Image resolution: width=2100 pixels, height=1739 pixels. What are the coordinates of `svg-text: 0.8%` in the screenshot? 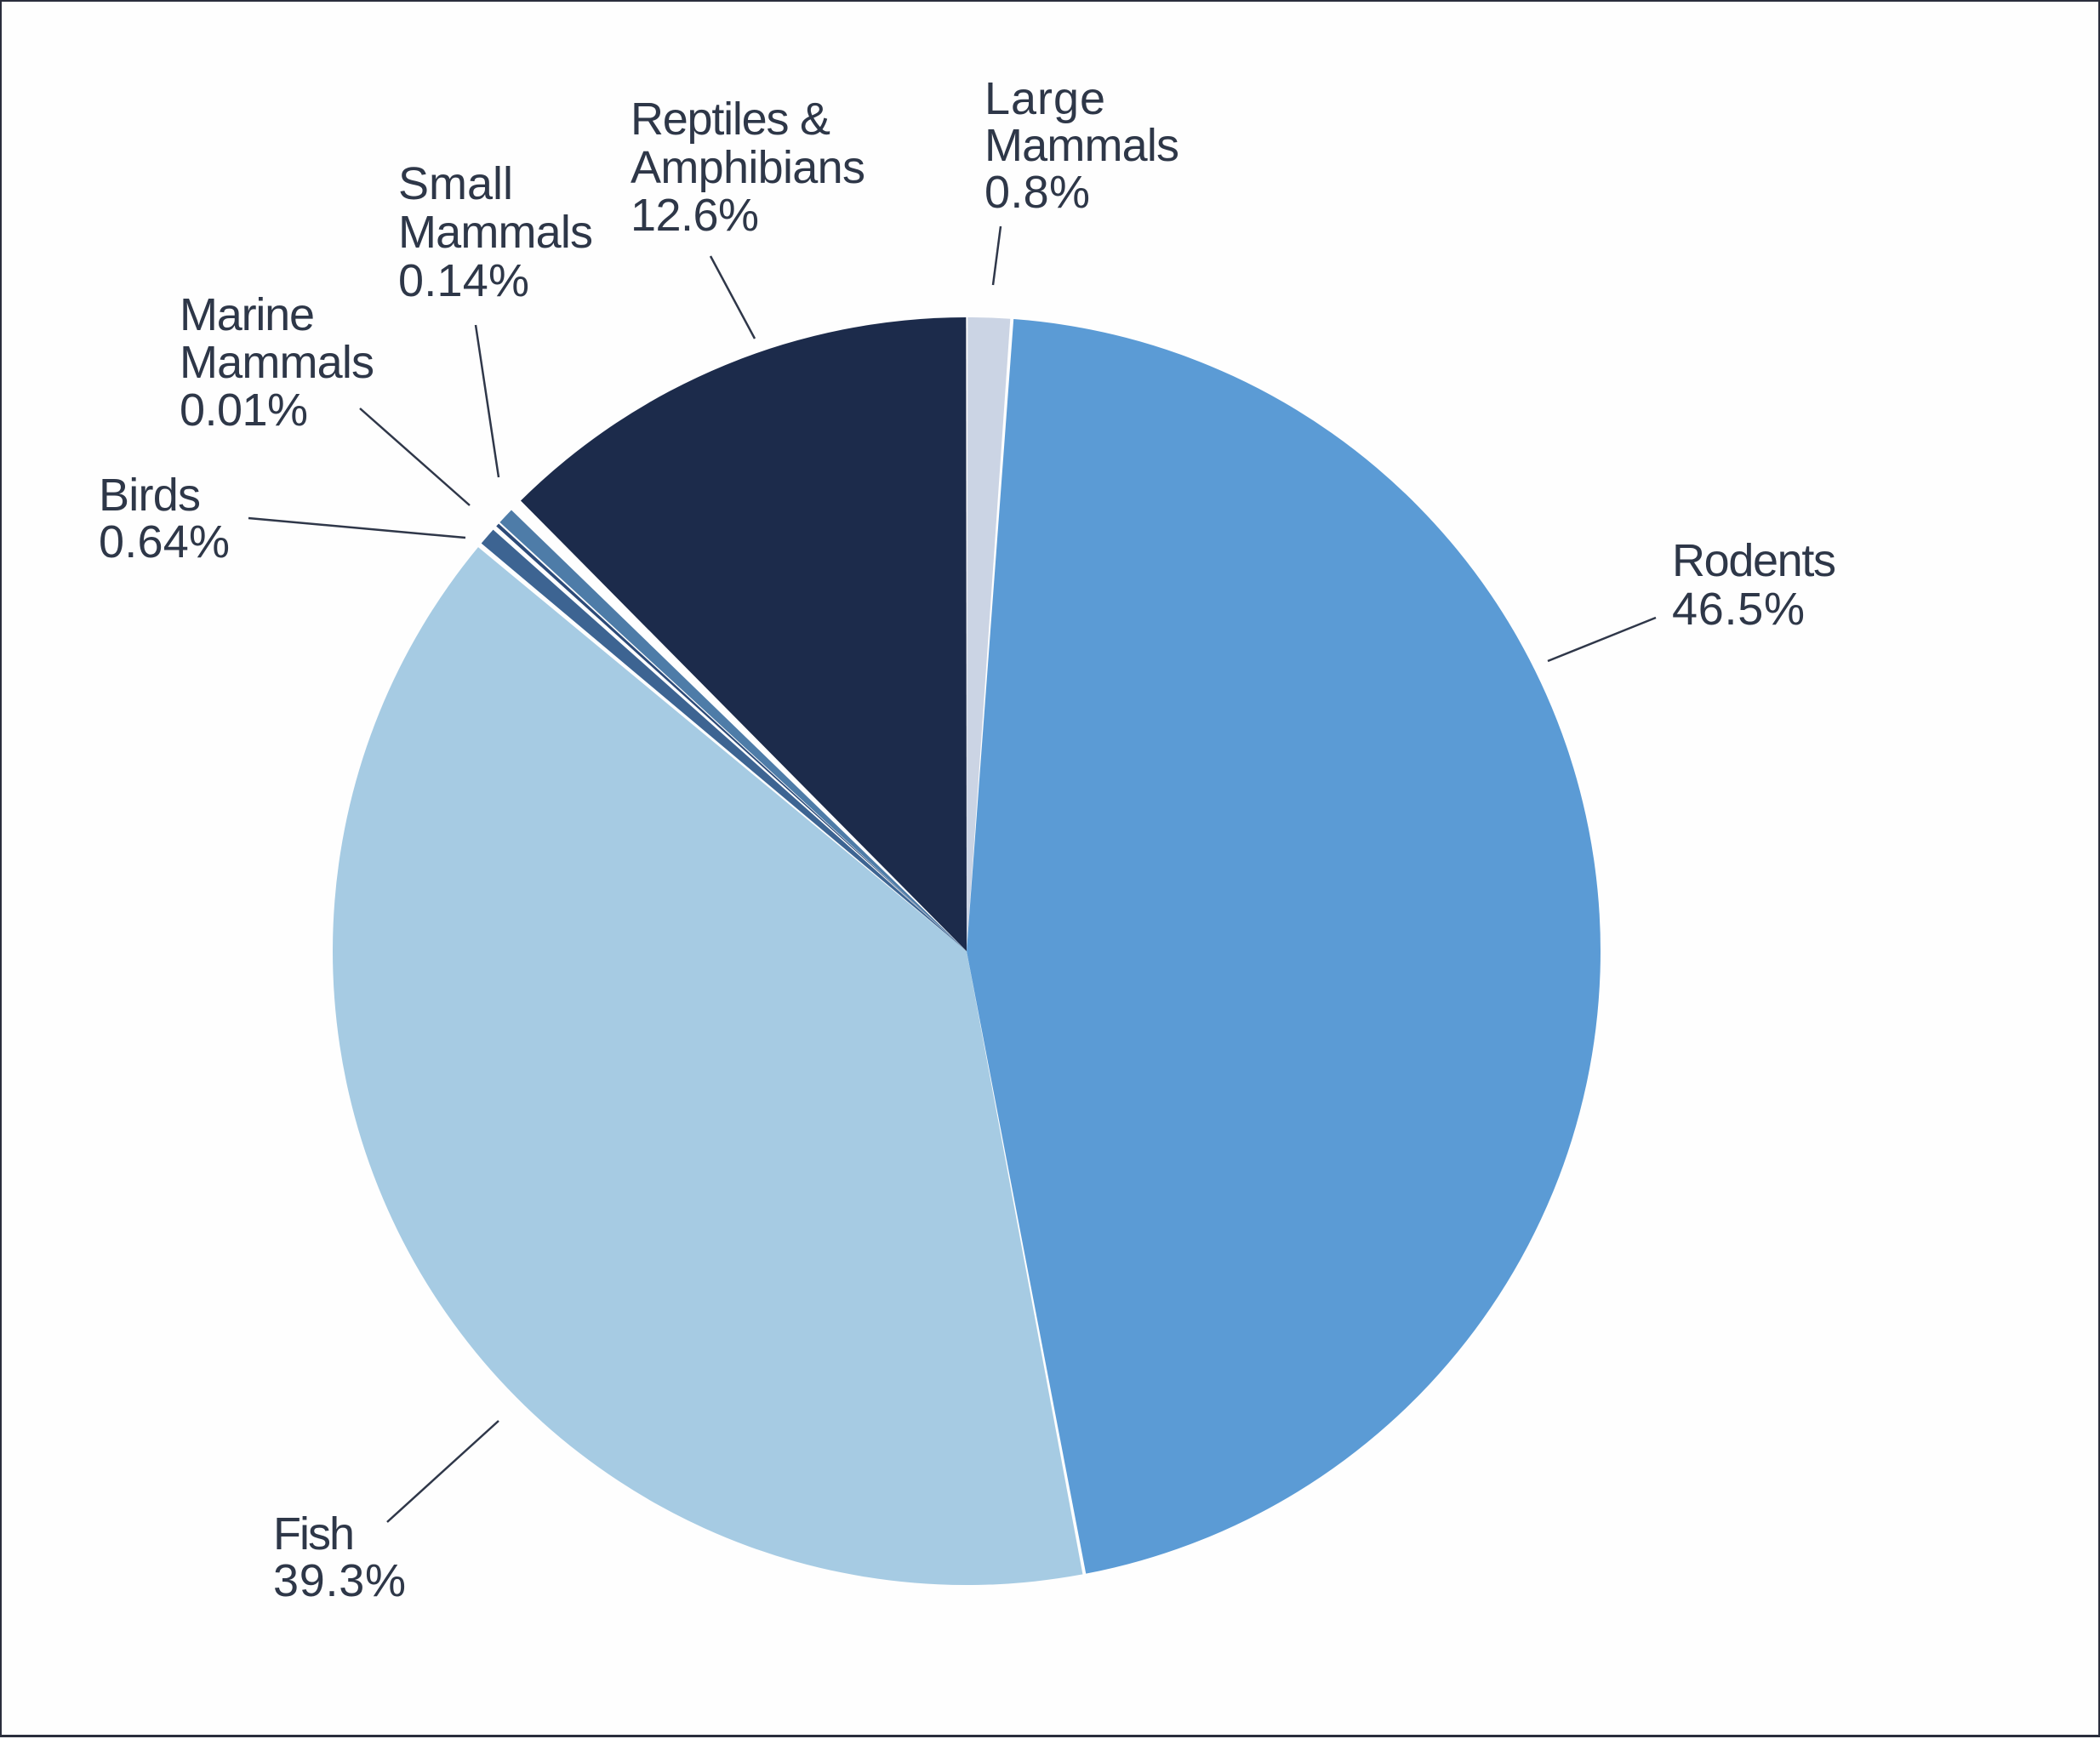 It's located at (1037, 192).